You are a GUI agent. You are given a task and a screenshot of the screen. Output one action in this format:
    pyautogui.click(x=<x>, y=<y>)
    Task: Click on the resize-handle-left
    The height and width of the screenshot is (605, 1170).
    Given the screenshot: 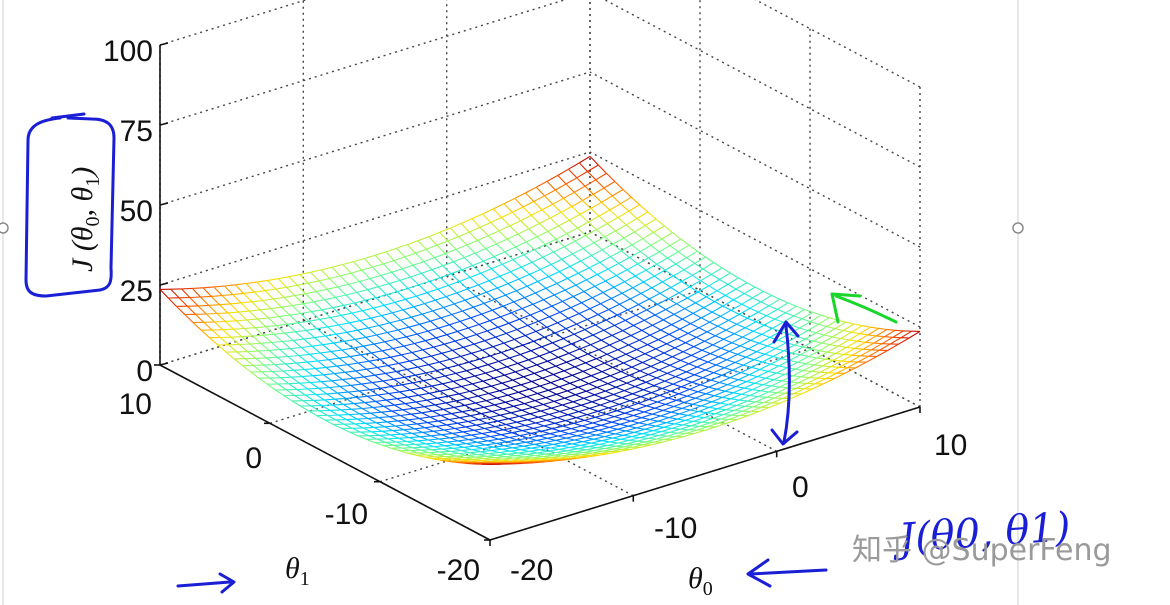 What is the action you would take?
    pyautogui.click(x=4, y=228)
    